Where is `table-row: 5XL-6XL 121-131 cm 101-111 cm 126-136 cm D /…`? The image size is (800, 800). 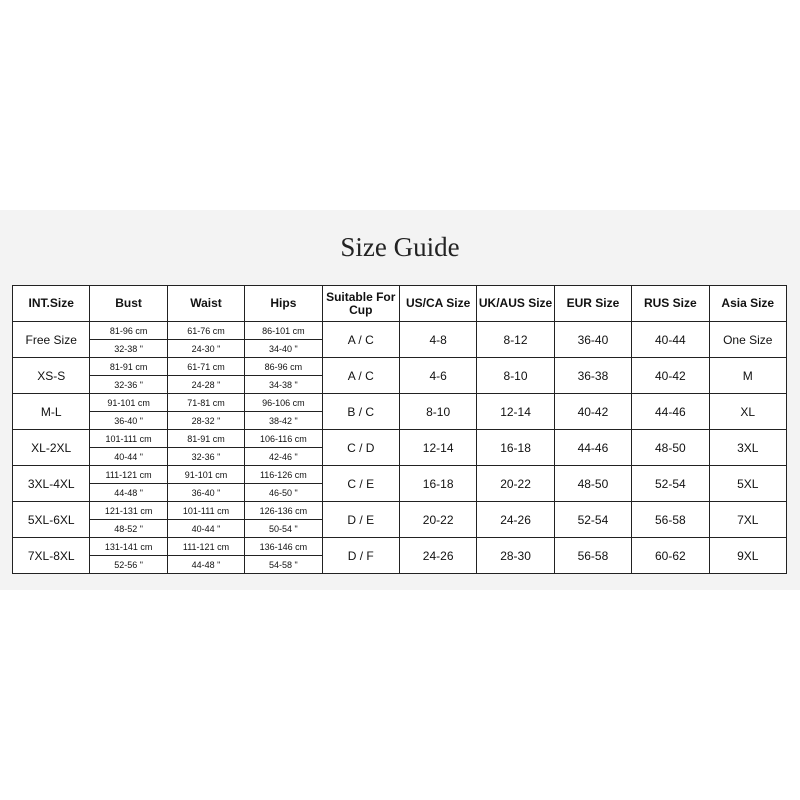
table-row: 5XL-6XL 121-131 cm 101-111 cm 126-136 cm D /… is located at coordinates (399, 519).